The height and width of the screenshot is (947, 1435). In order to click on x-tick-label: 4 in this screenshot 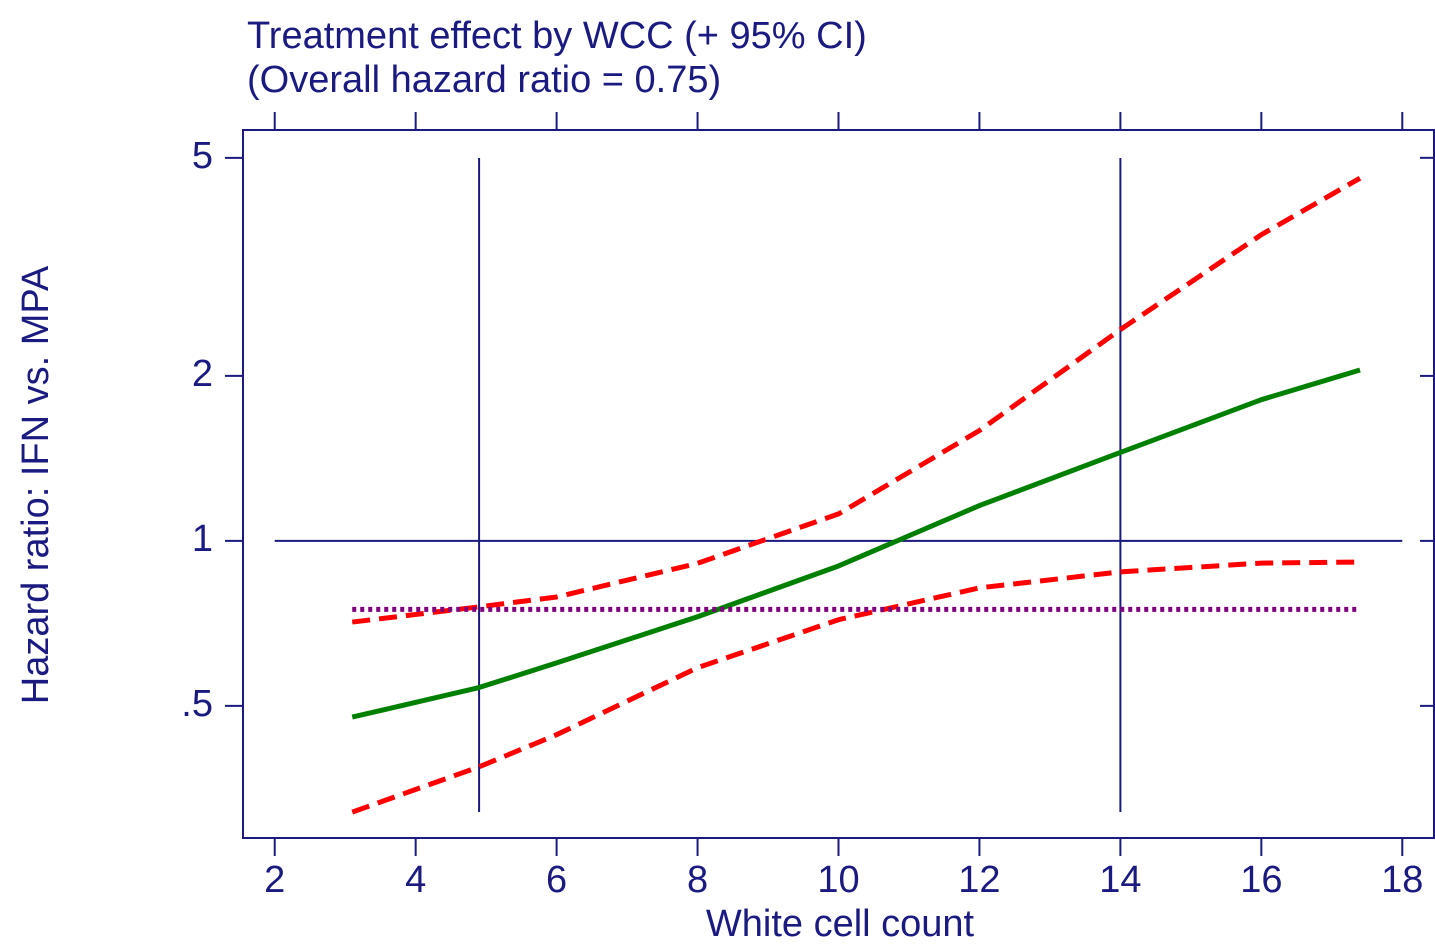, I will do `click(415, 880)`.